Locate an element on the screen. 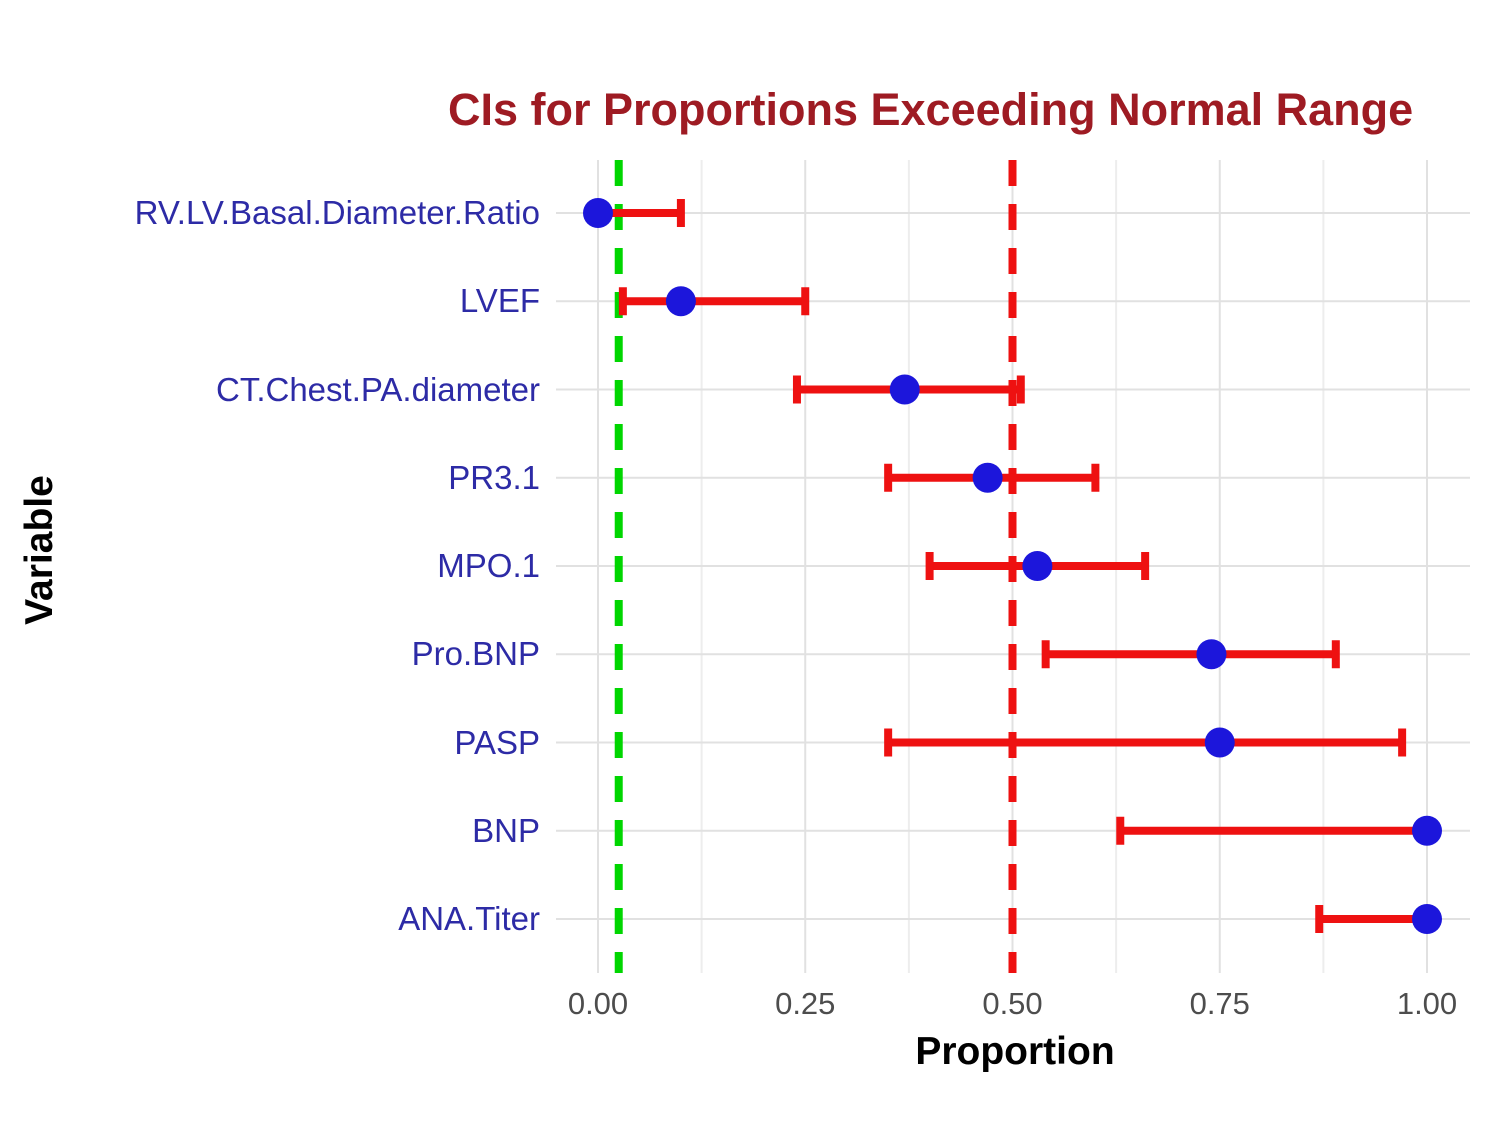 The width and height of the screenshot is (1500, 1125). y-axis-label: RV.LV.Basal.Diameter.Ratio is located at coordinates (337, 212).